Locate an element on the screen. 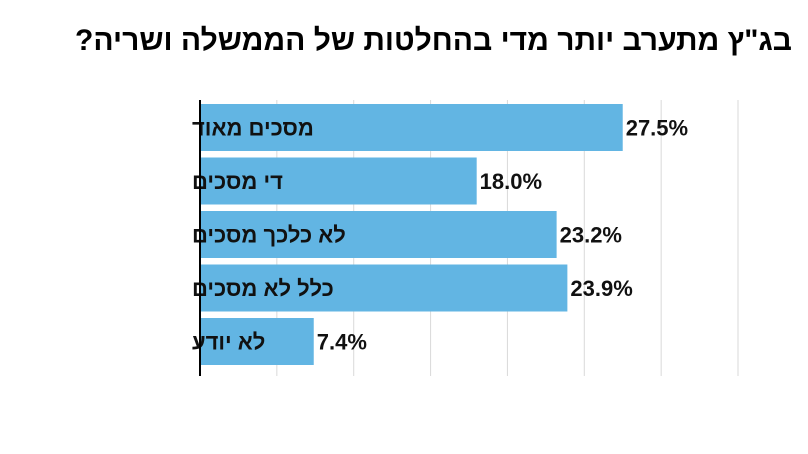  value-label: 27.5% is located at coordinates (657, 128).